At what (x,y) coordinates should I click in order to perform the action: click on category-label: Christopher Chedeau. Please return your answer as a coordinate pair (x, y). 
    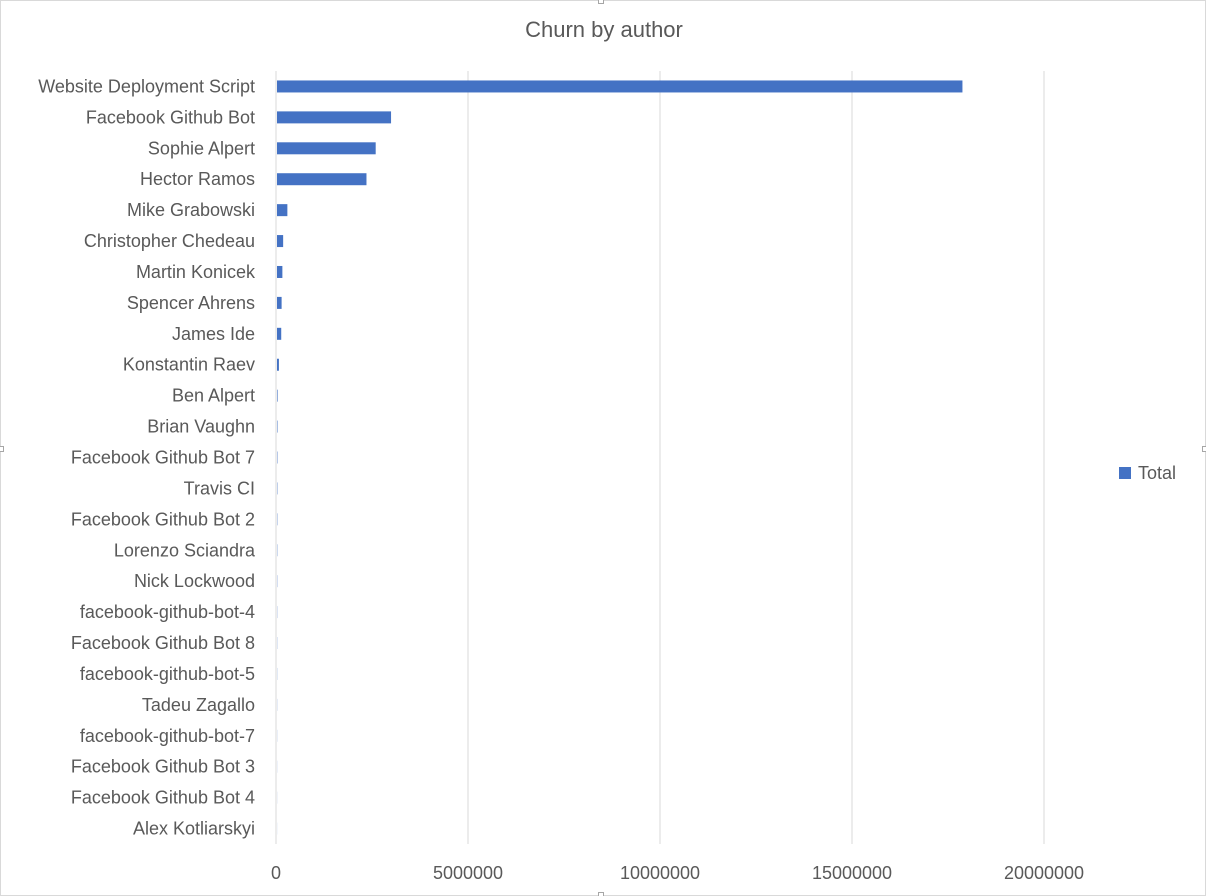
    Looking at the image, I should click on (169, 241).